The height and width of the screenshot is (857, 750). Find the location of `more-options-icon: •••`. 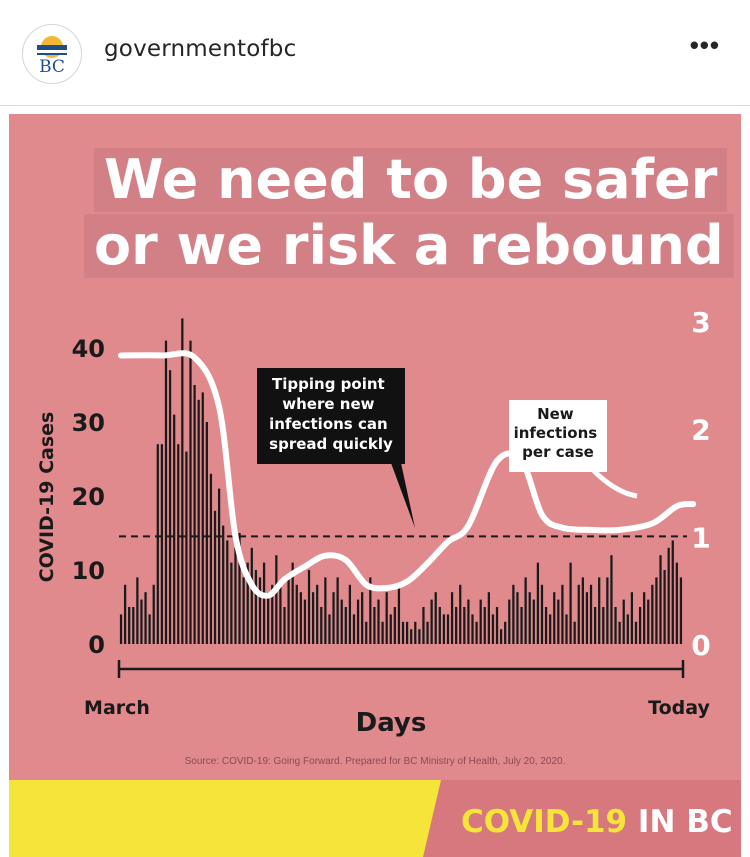

more-options-icon: ••• is located at coordinates (704, 45).